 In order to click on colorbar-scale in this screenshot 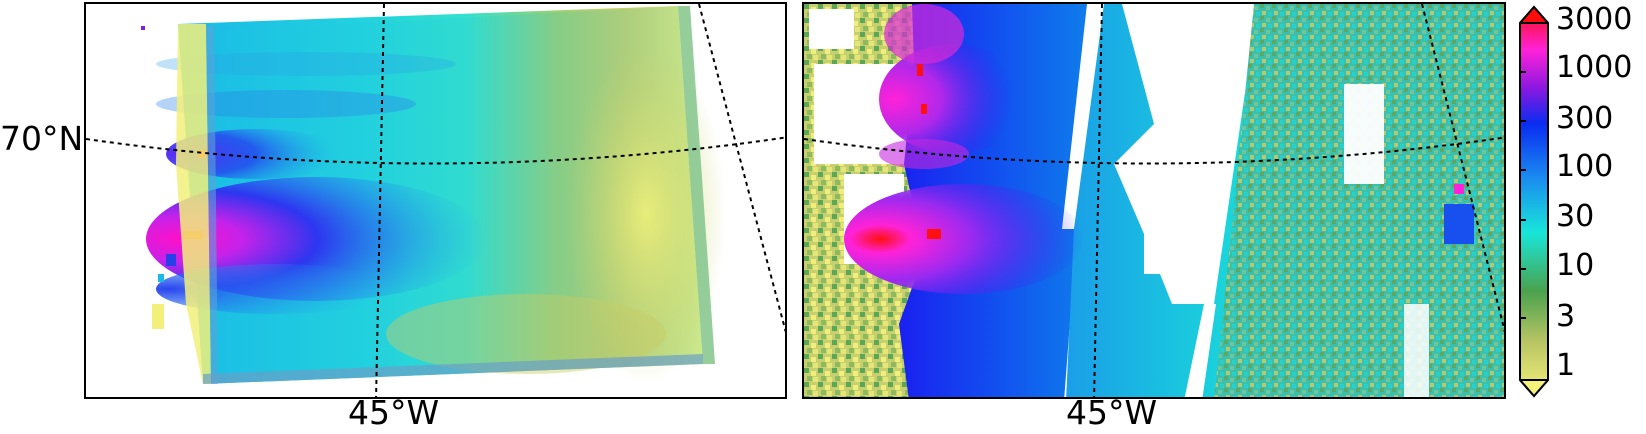, I will do `click(1534, 201)`.